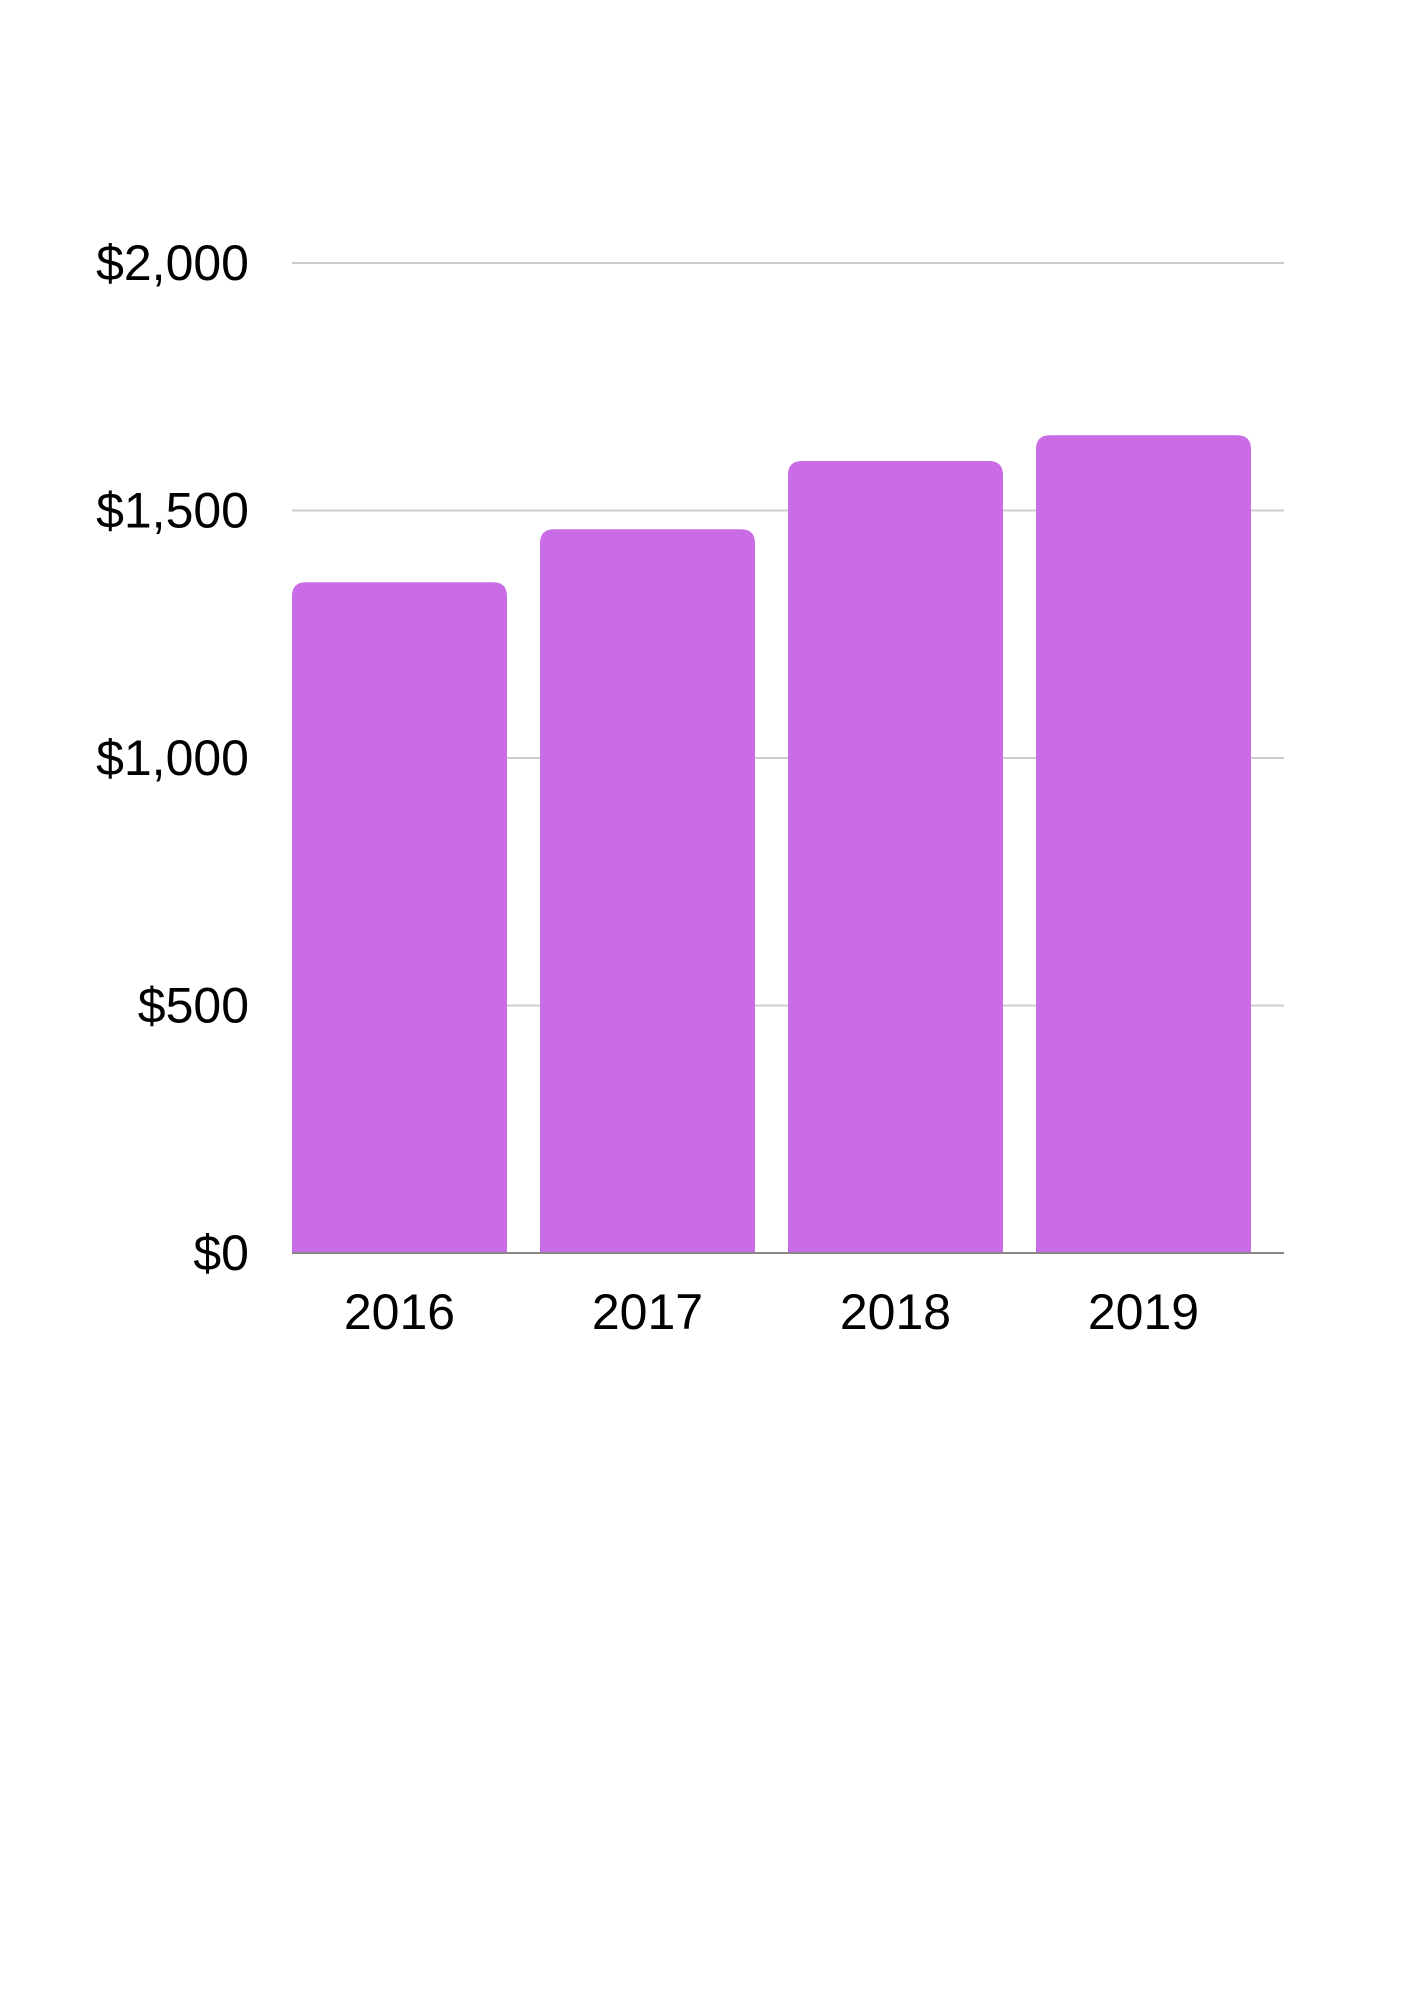 This screenshot has width=1414, height=2000. Describe the element at coordinates (647, 891) in the screenshot. I see `bar-2017` at that location.